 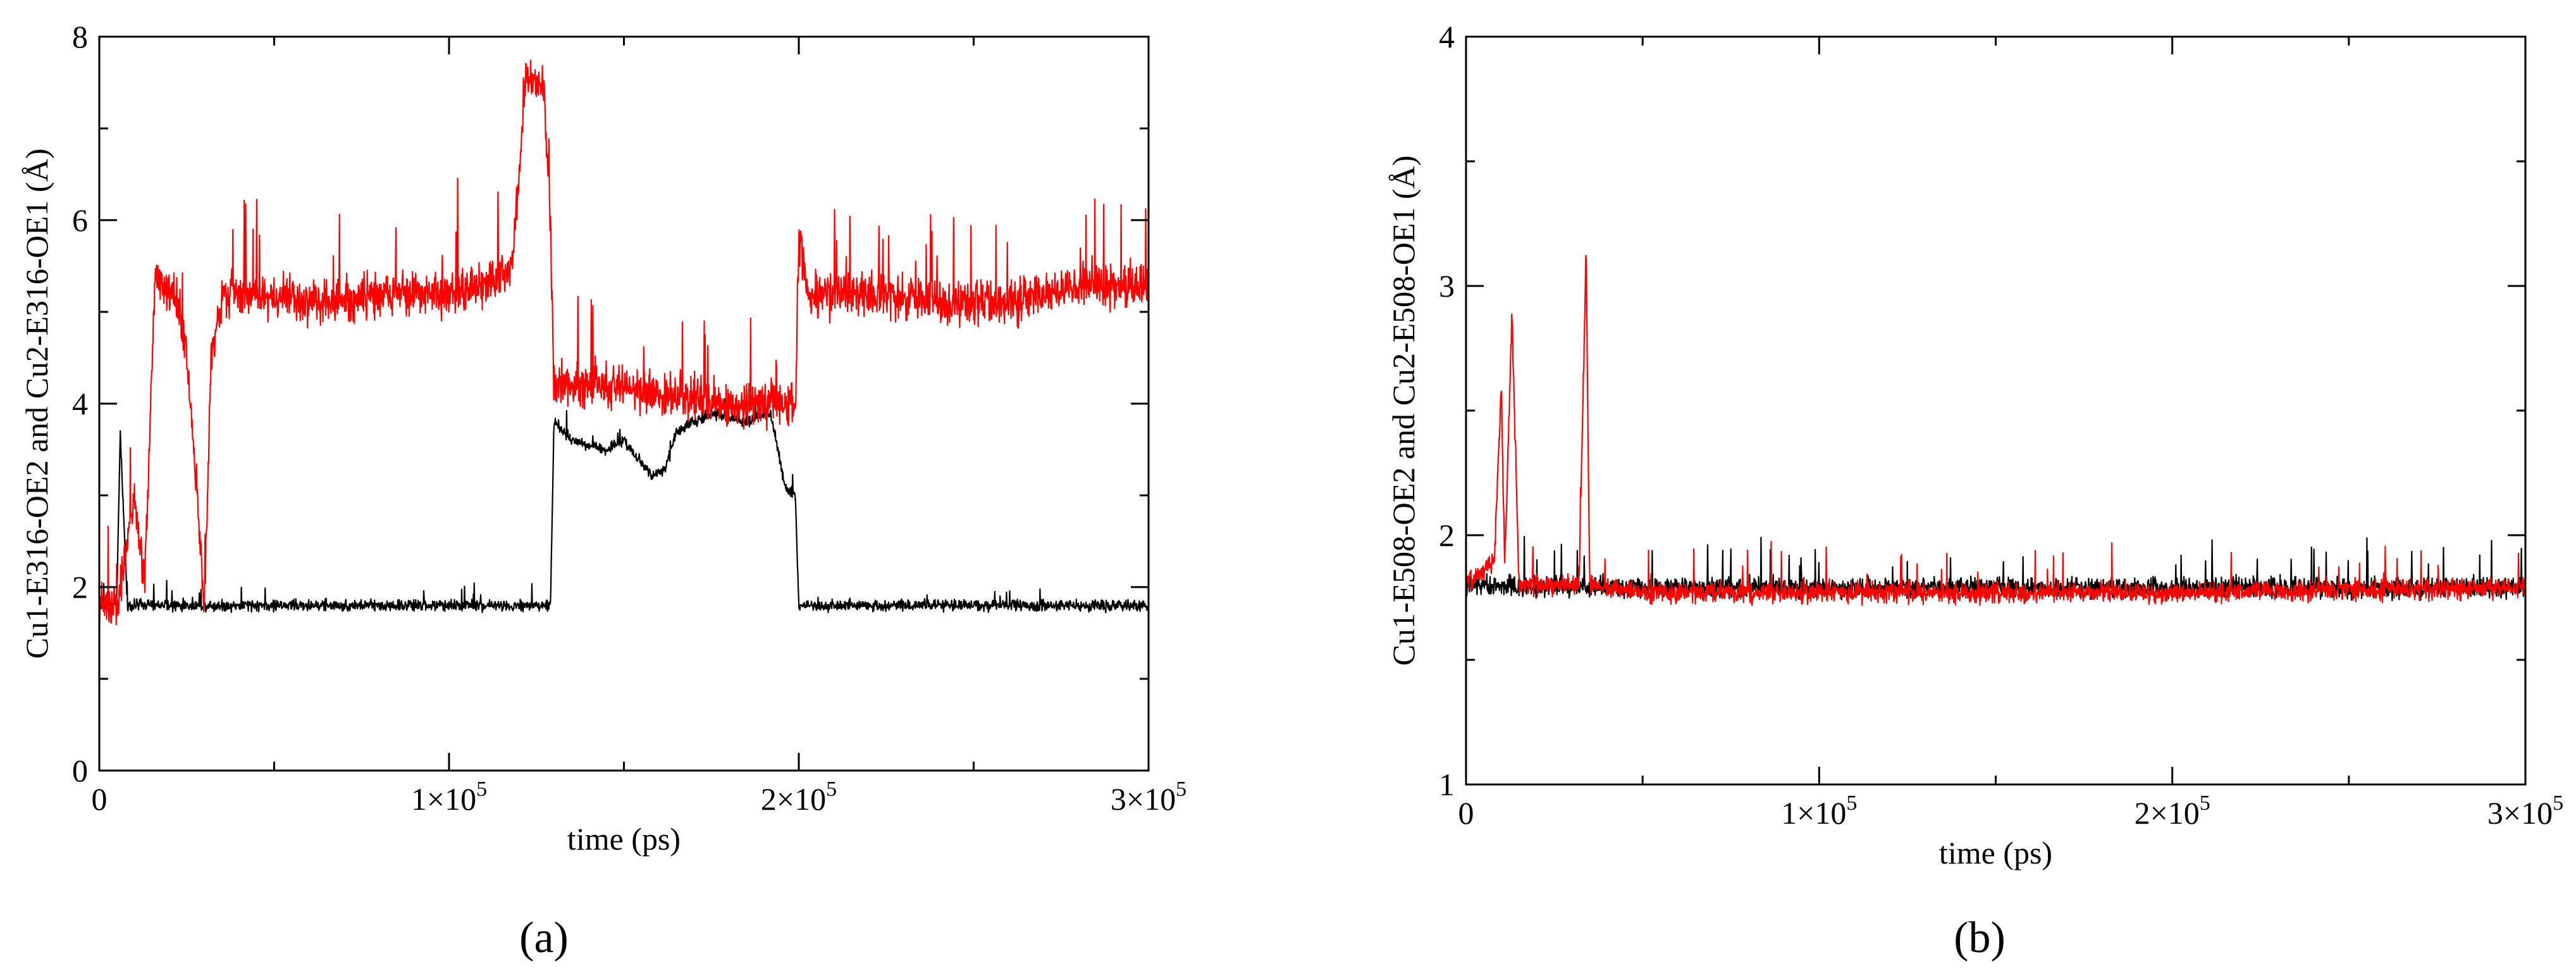 What do you see at coordinates (100, 799) in the screenshot?
I see `panel-a-xtick-label: 0` at bounding box center [100, 799].